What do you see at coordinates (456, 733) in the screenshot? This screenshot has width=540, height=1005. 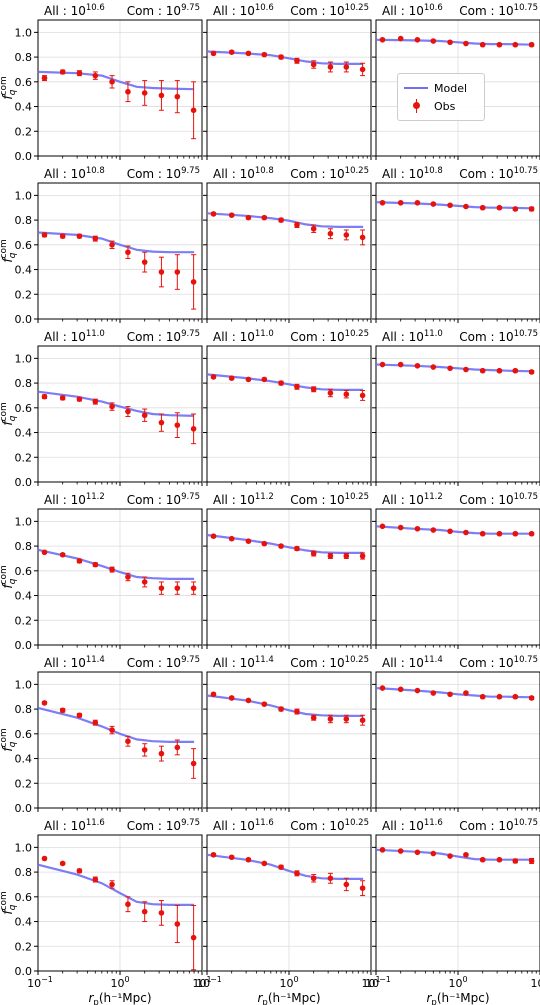 I see `panel-r4-c2: All : 1011.4 Com : 1010.75` at bounding box center [456, 733].